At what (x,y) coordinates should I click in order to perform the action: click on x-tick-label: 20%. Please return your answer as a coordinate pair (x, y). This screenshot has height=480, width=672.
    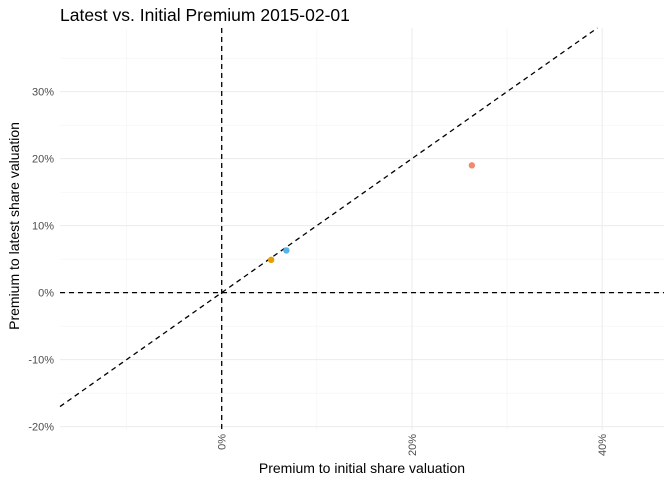
    Looking at the image, I should click on (413, 445).